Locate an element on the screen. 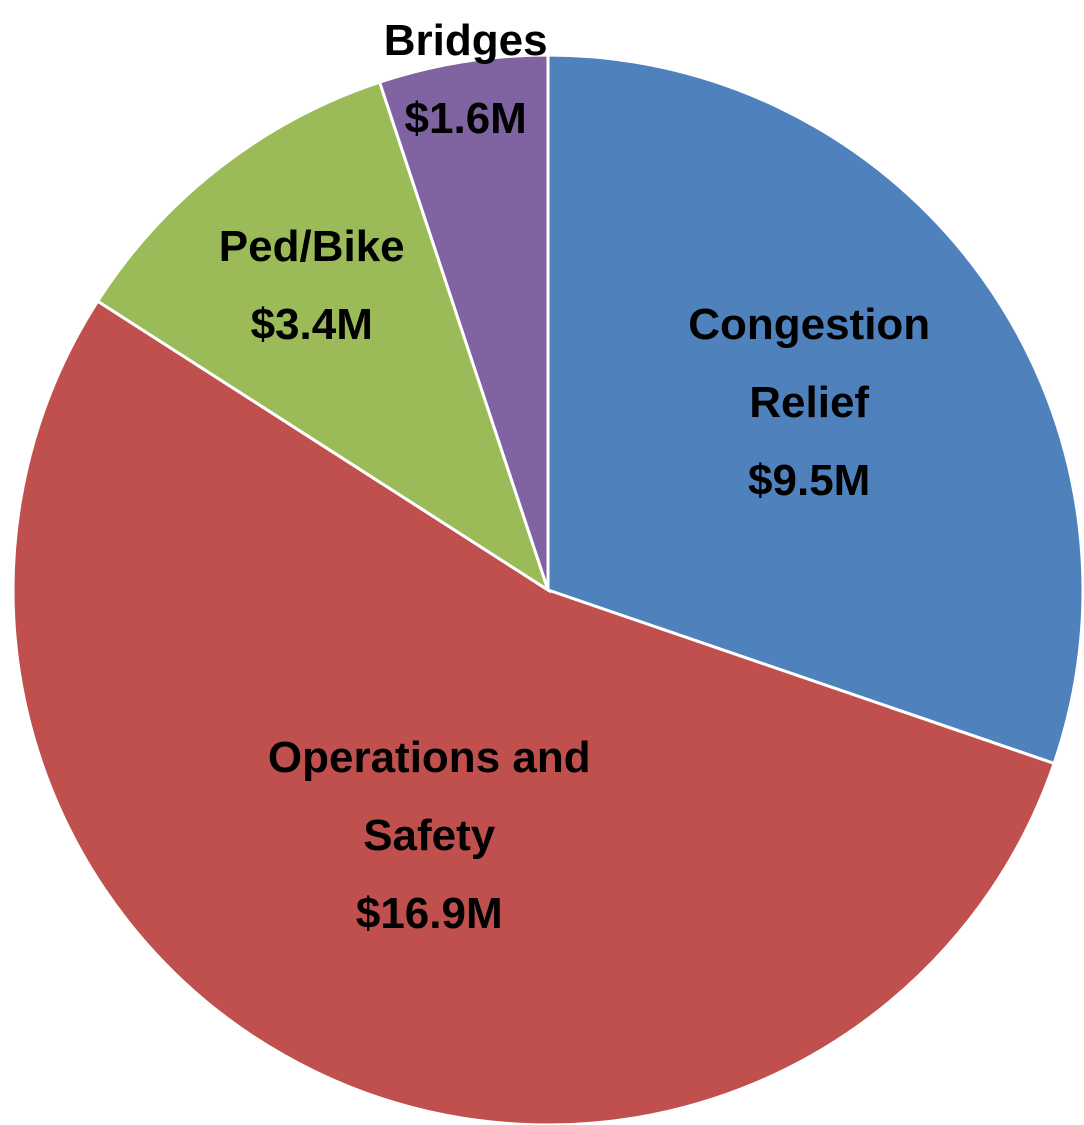  value-label: $3.4M is located at coordinates (311, 324).